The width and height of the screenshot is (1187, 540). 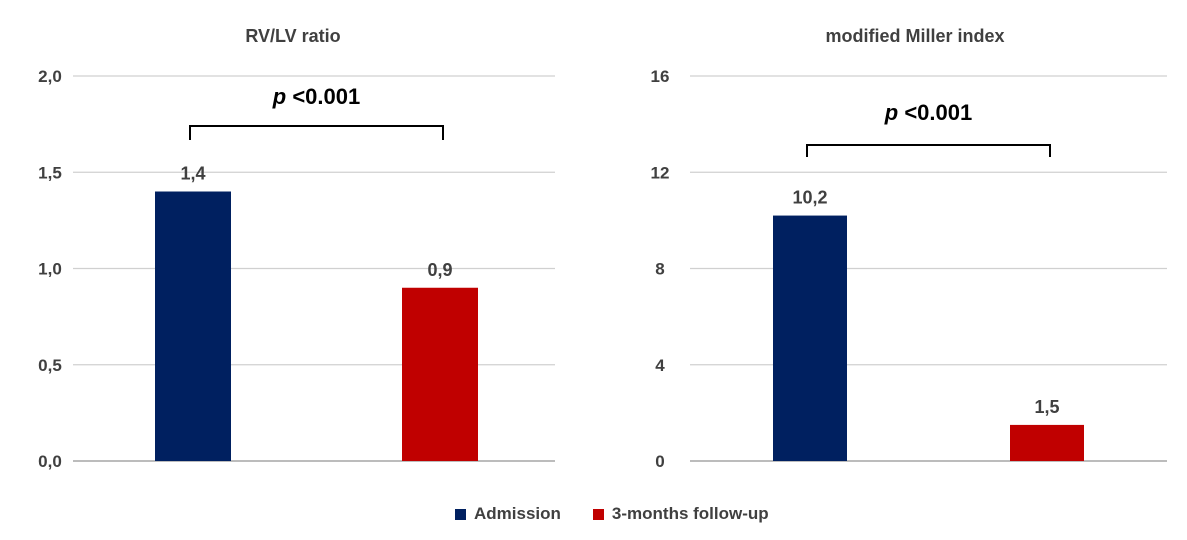 I want to click on y-tick-label: 8, so click(x=659, y=269).